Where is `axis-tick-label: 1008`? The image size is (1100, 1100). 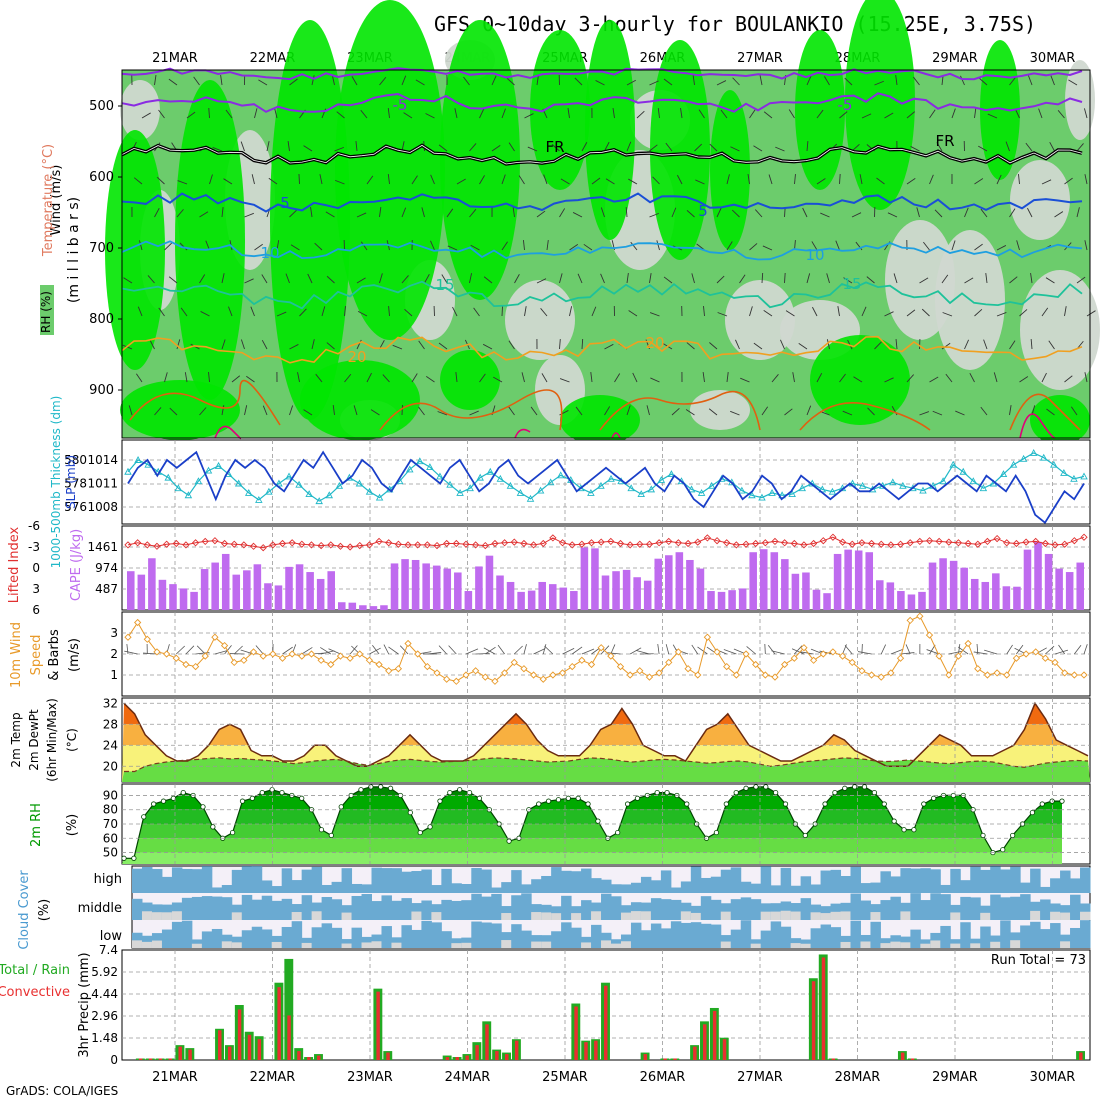
axis-tick-label: 1008 is located at coordinates (102, 507).